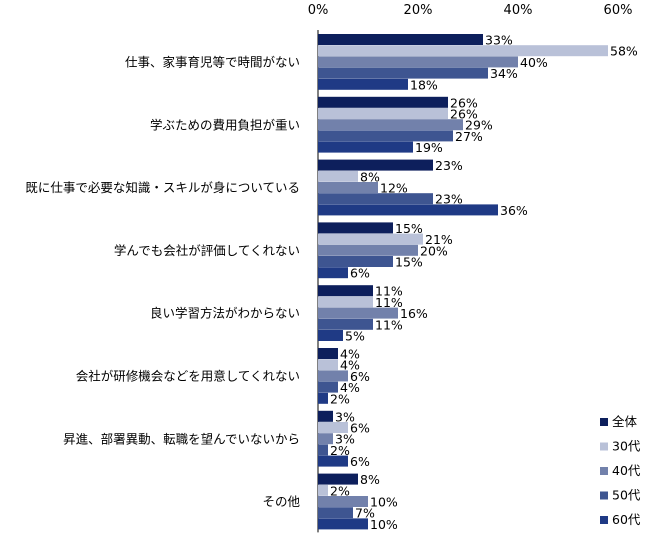 Image resolution: width=668 pixels, height=546 pixels. What do you see at coordinates (464, 114) in the screenshot?
I see `data-label: 26%` at bounding box center [464, 114].